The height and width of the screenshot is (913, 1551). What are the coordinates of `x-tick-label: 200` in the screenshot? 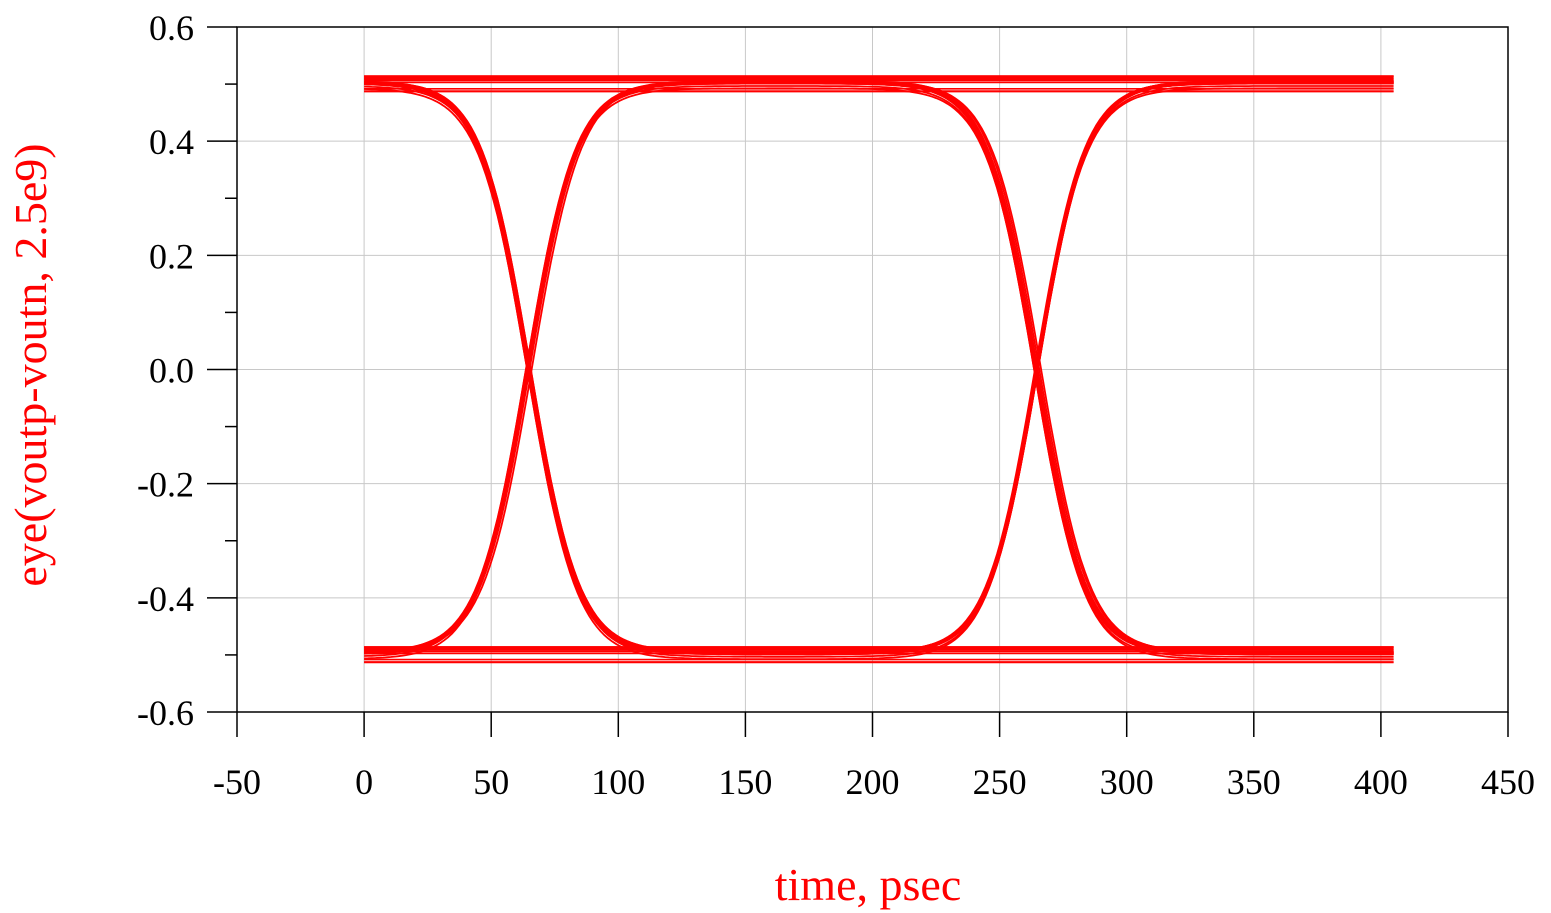 It's located at (873, 782).